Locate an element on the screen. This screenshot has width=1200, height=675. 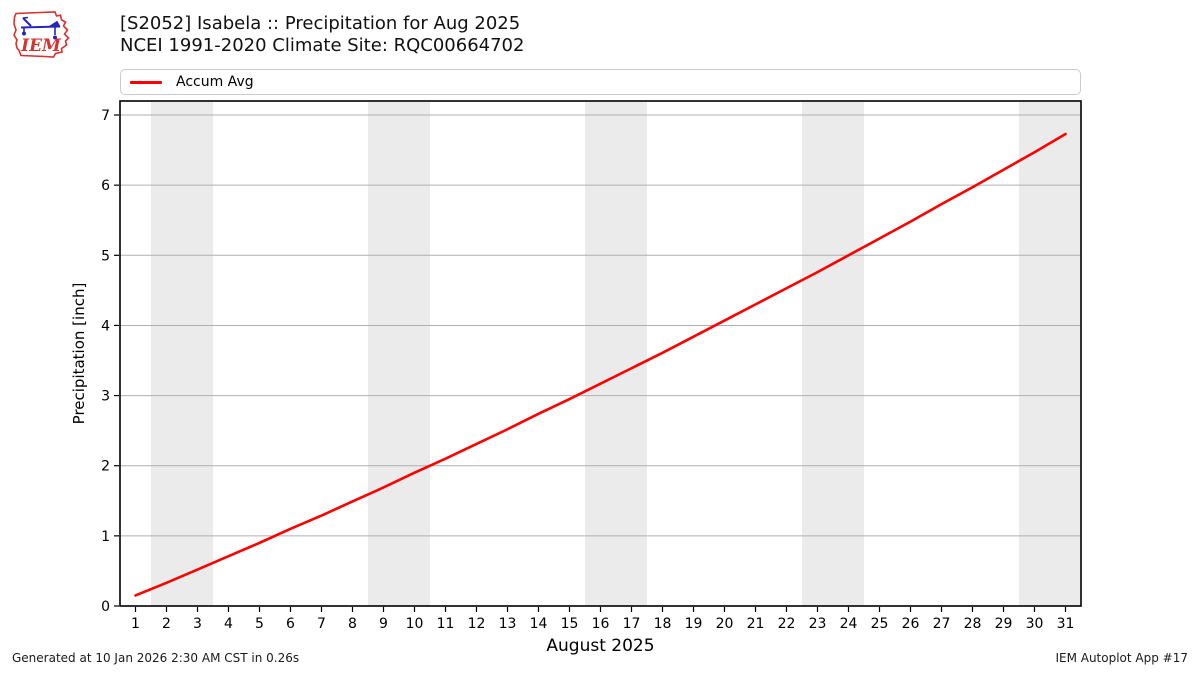
x-tick-label: 4 is located at coordinates (228, 624).